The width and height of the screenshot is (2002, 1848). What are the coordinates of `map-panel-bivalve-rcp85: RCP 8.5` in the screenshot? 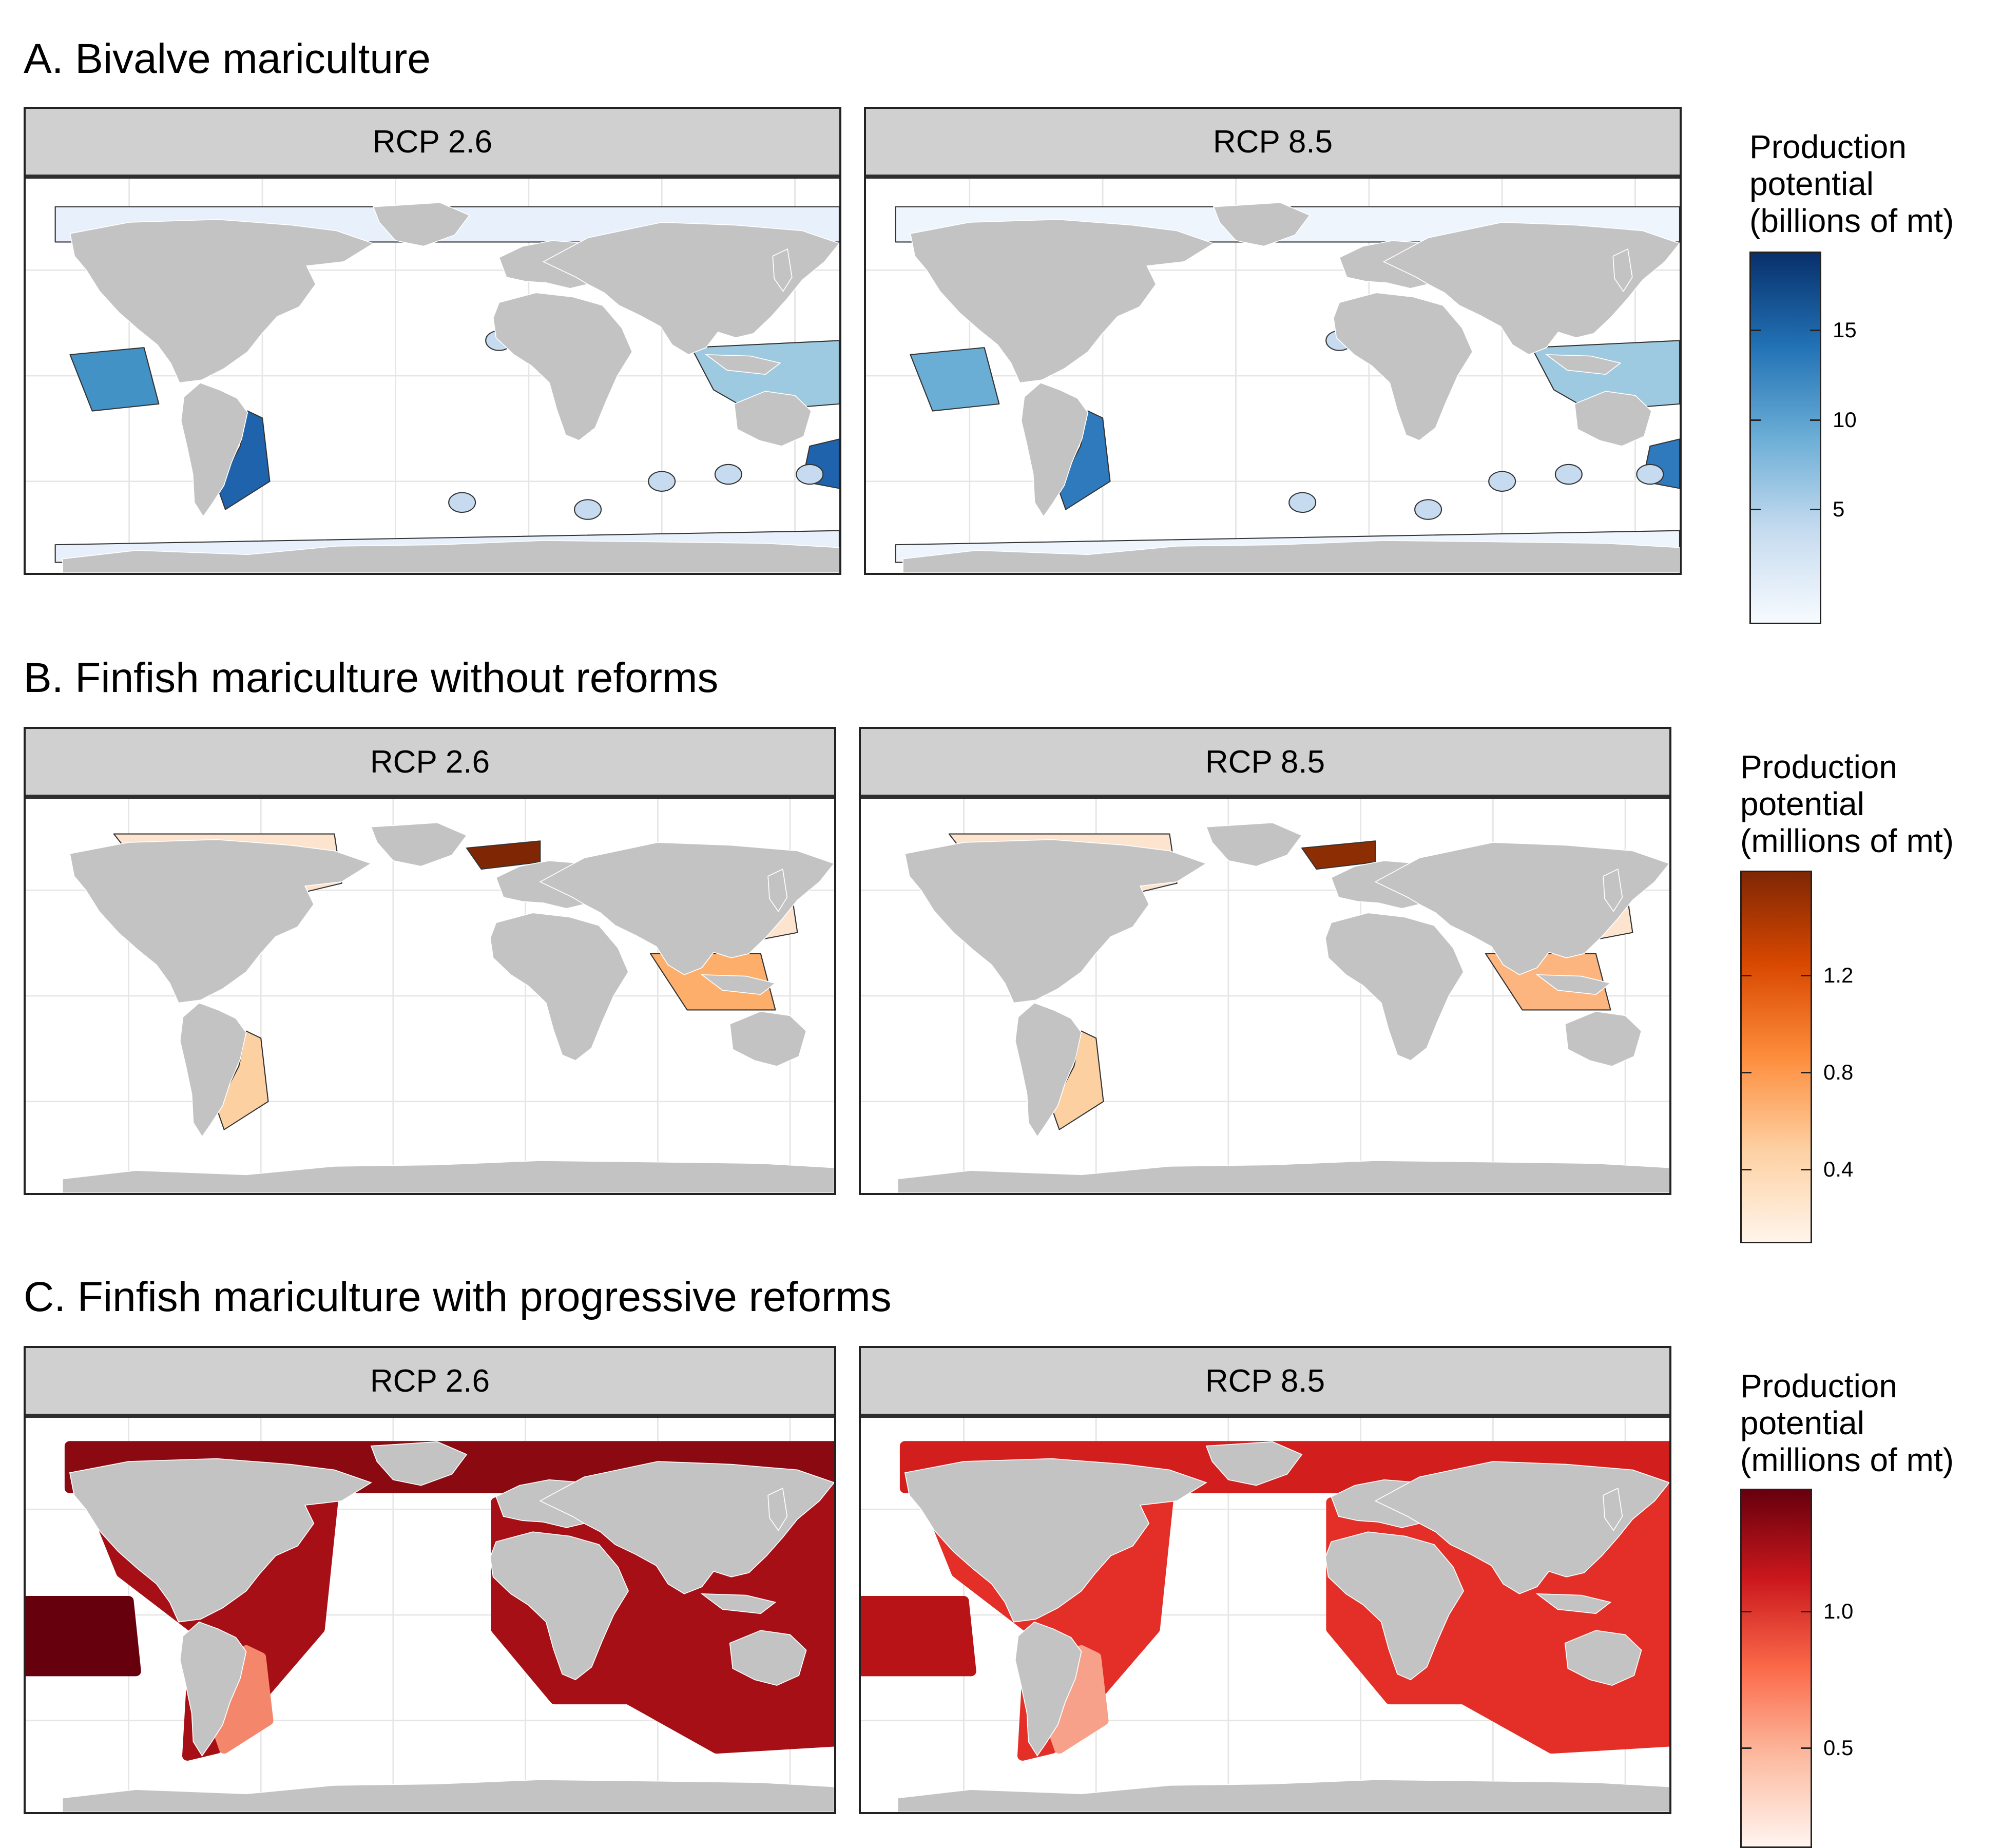 It's located at (1273, 341).